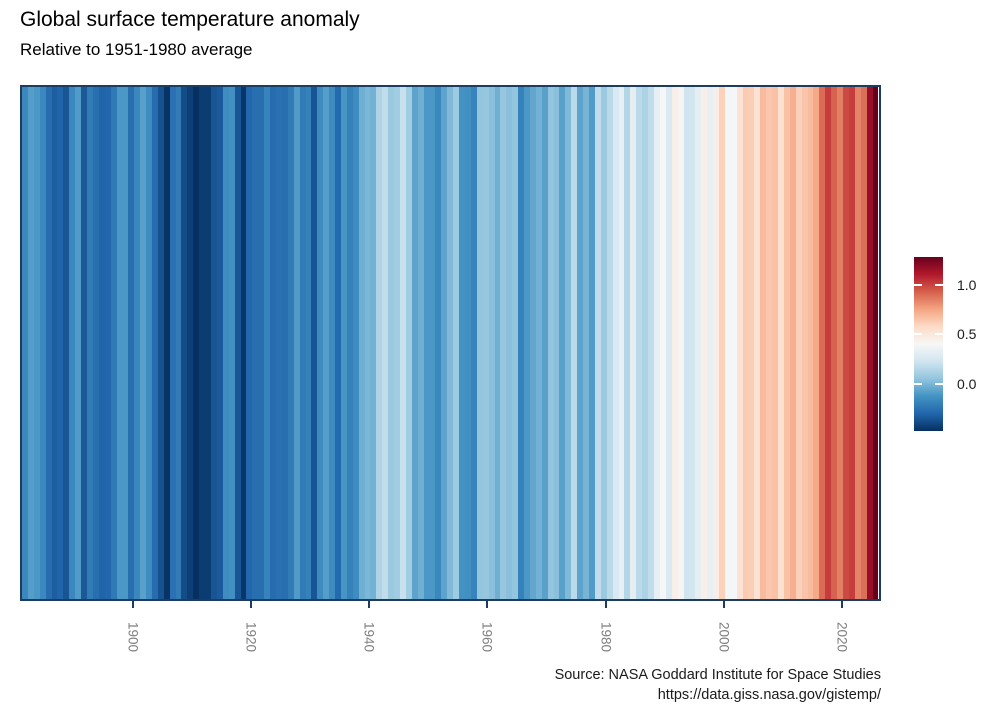 This screenshot has width=1008, height=720. I want to click on year-stripe-1960, so click(497, 343).